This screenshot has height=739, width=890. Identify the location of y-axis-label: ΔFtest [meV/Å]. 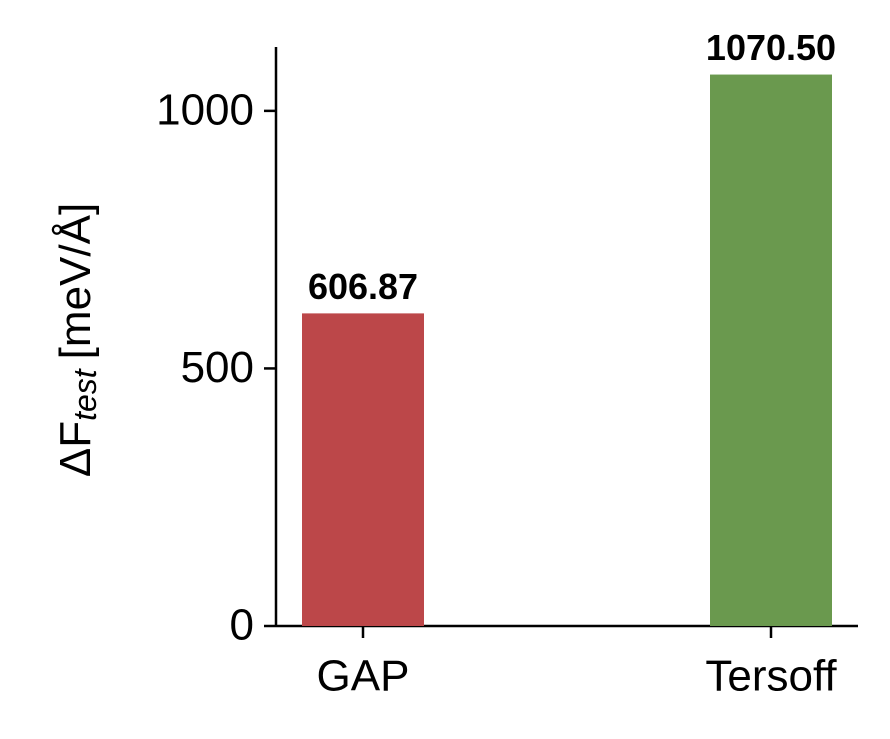
(77, 340).